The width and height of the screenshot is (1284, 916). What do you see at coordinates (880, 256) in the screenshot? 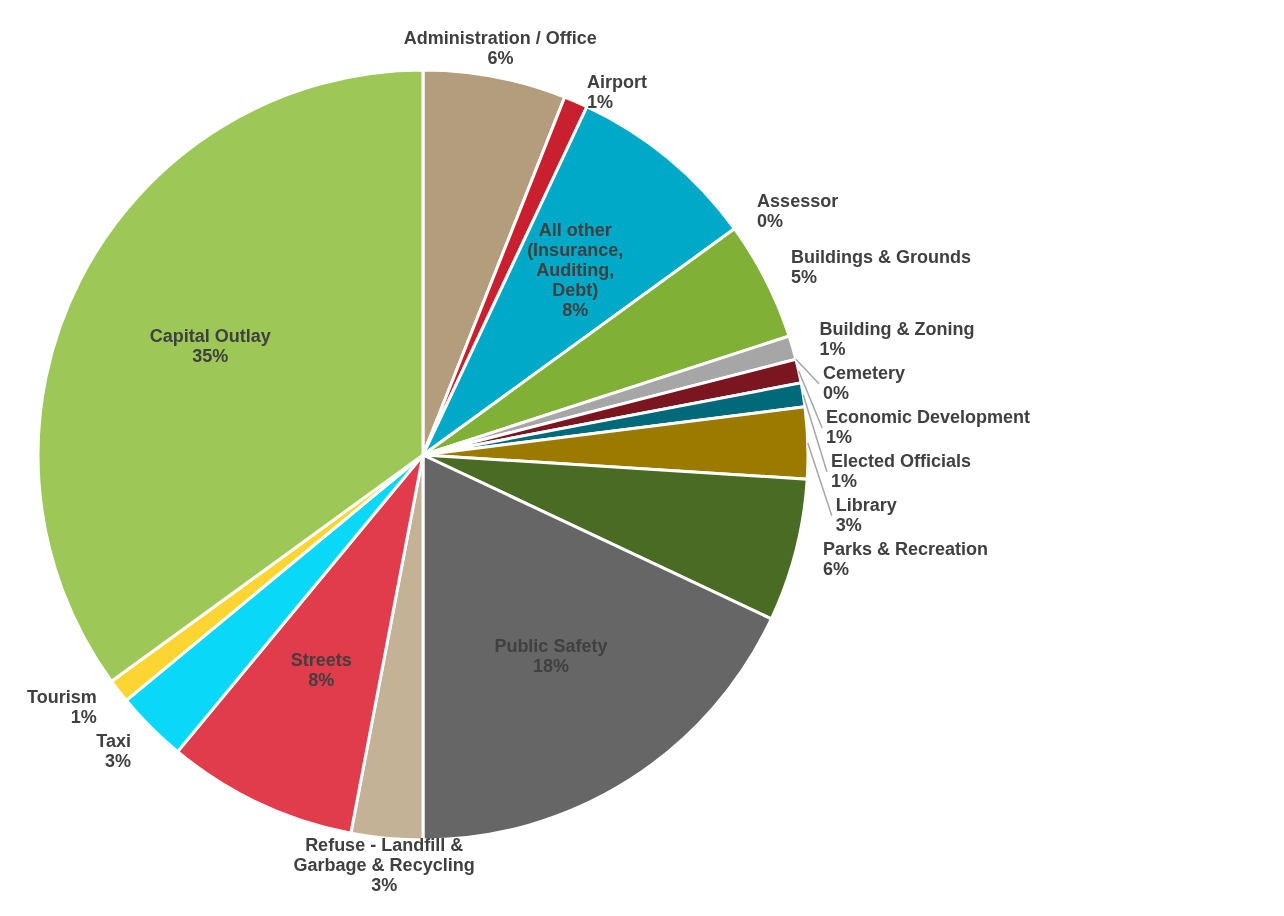
I see `slice-label: Buildings & Grounds` at bounding box center [880, 256].